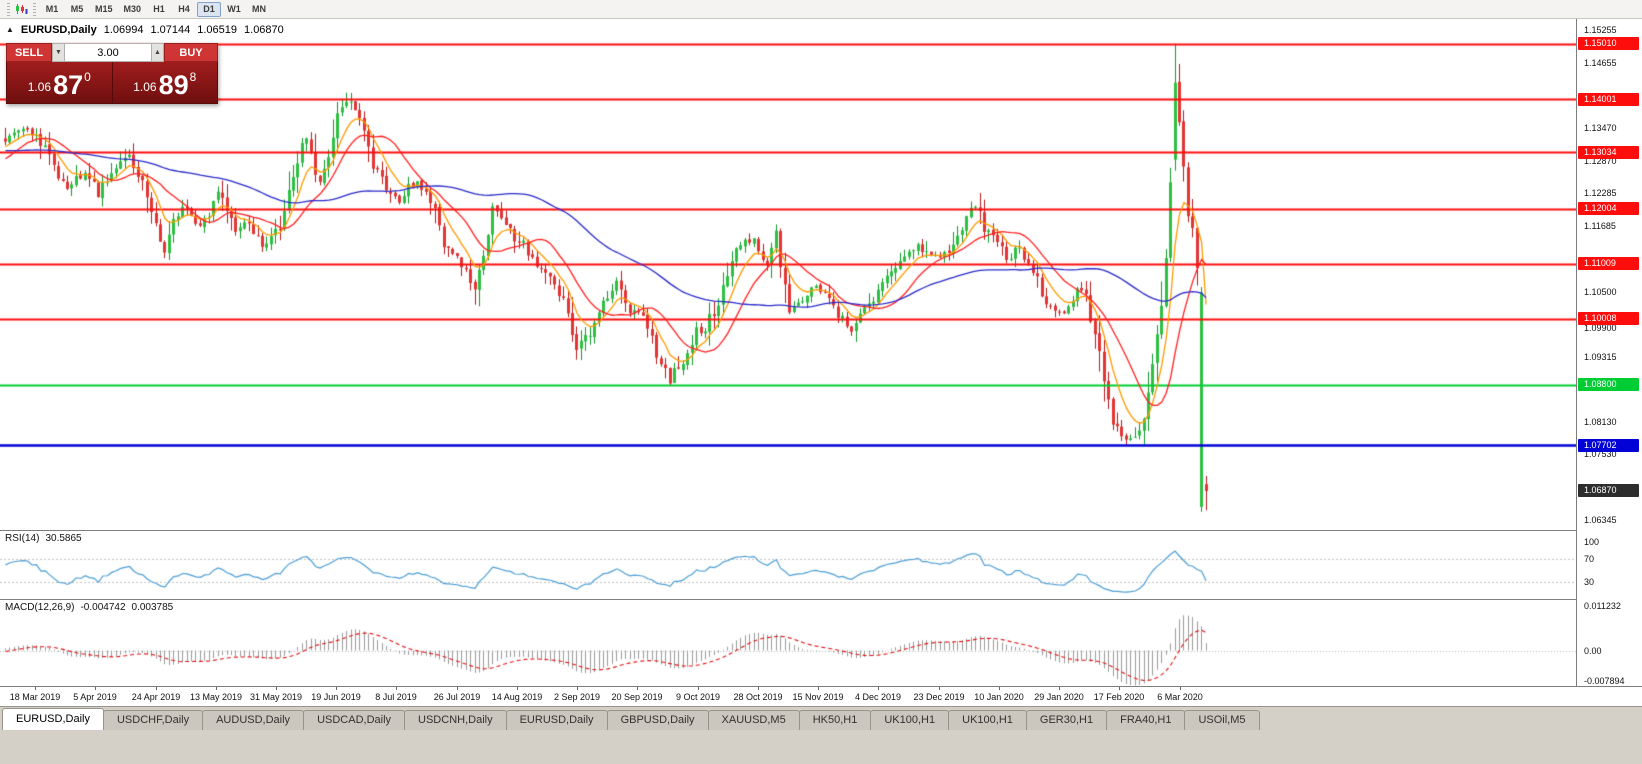 This screenshot has height=764, width=1642. I want to click on sell-price-big-figure: 1.06, so click(39, 87).